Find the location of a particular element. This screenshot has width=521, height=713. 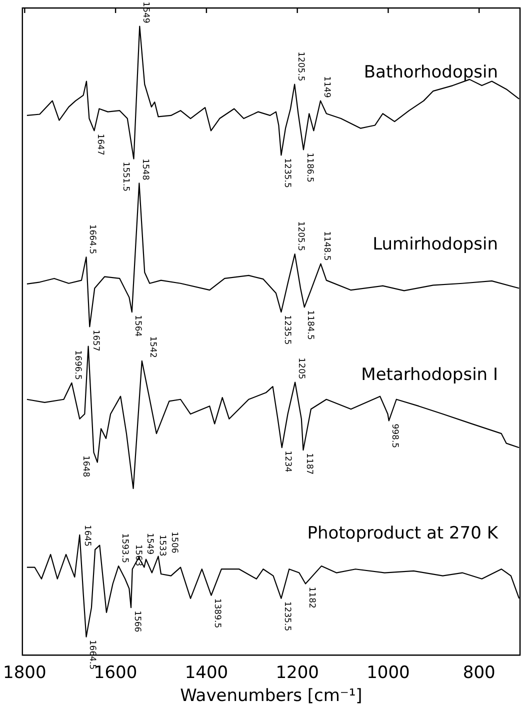

annotation: 1205 is located at coordinates (301, 369).